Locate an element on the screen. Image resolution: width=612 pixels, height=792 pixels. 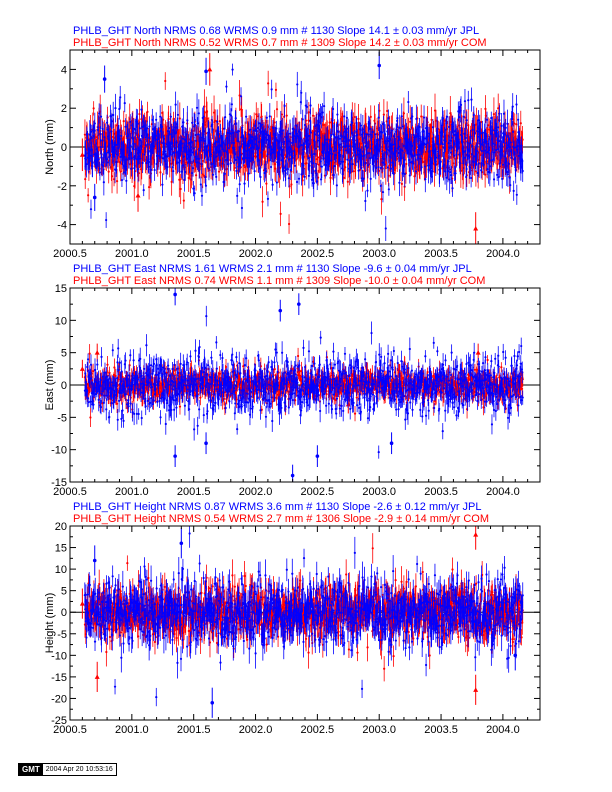
y-tick-label: -2 is located at coordinates (62, 187).